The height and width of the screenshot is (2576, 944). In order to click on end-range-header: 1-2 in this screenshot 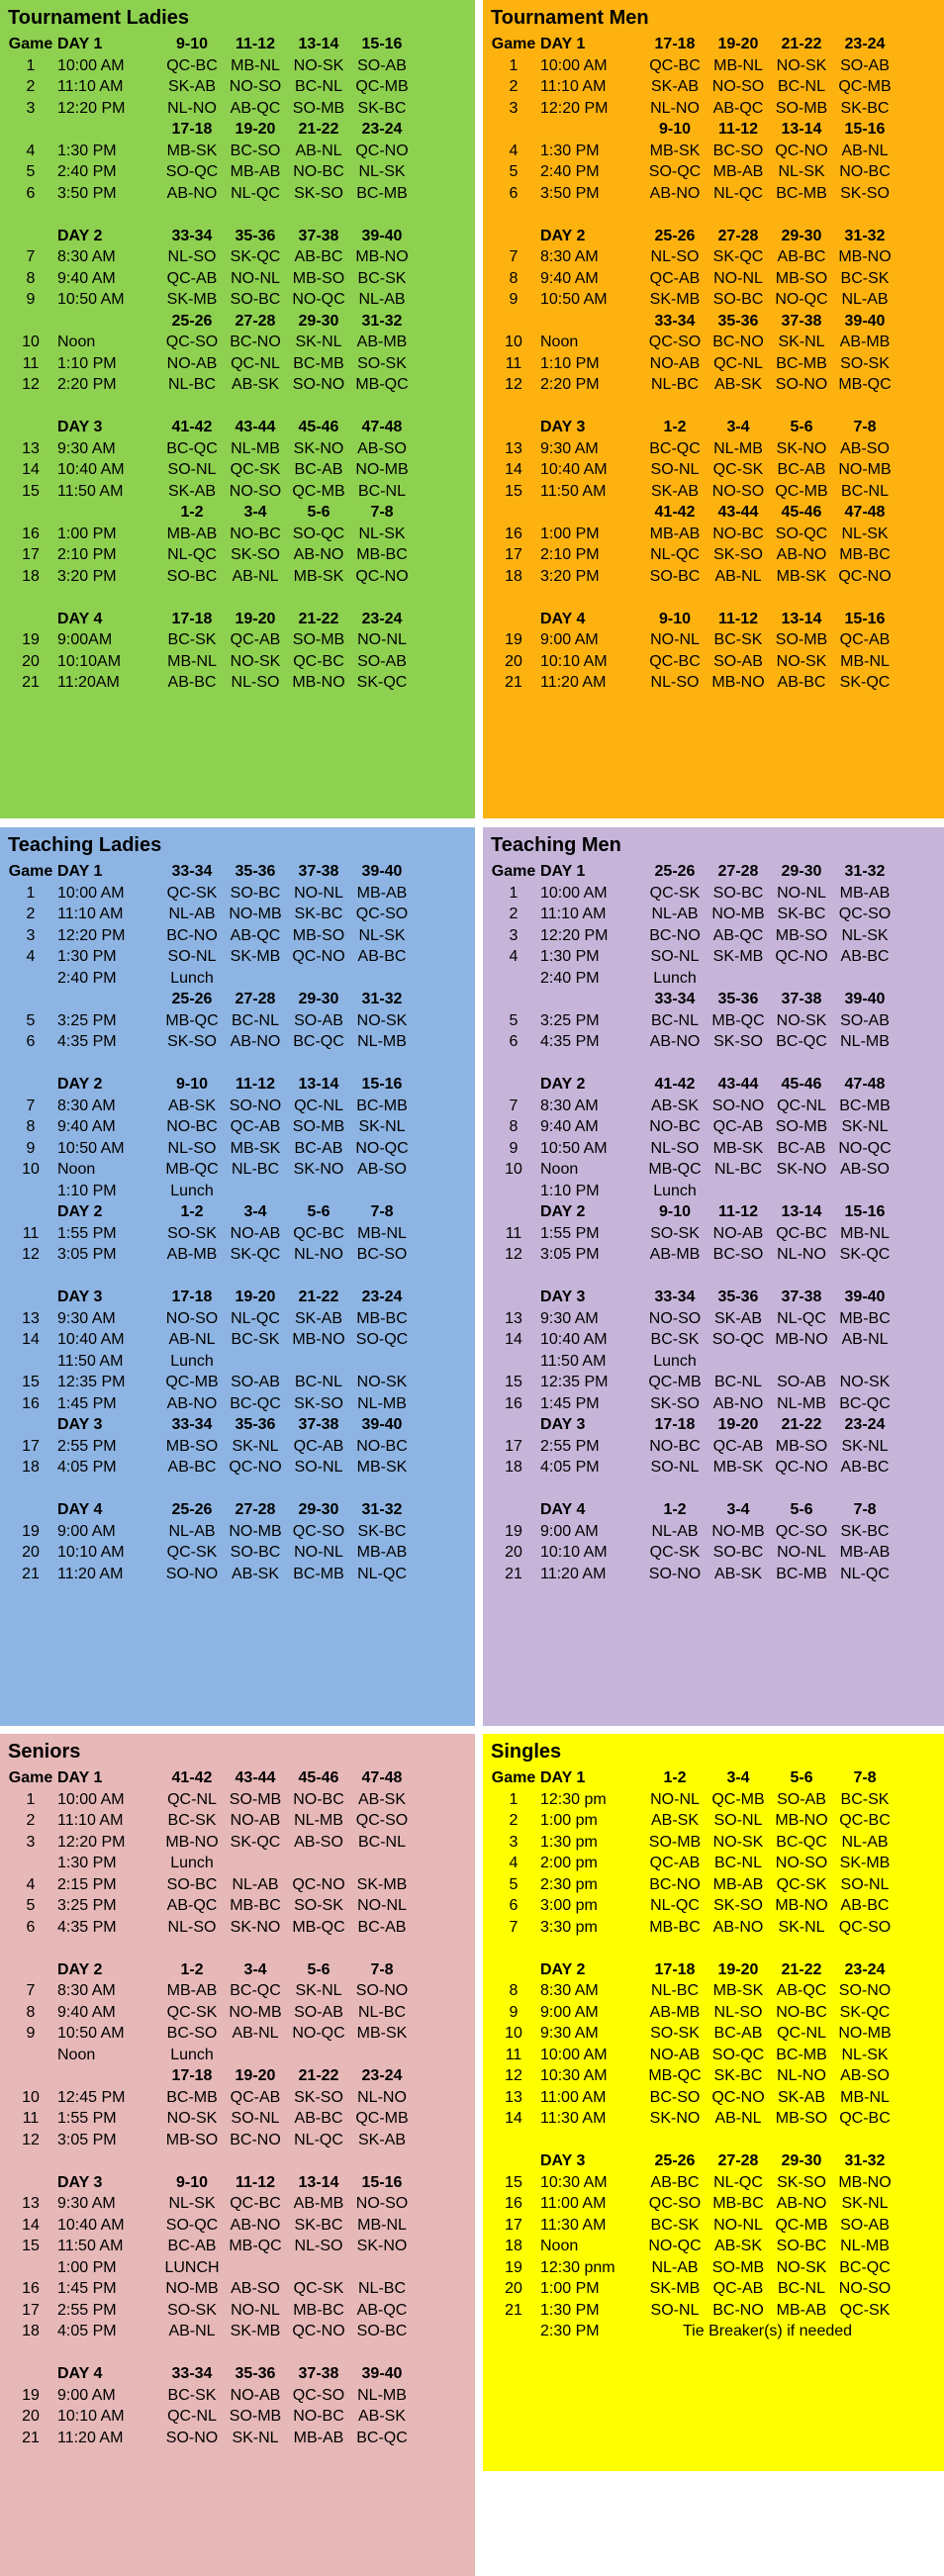, I will do `click(675, 427)`.